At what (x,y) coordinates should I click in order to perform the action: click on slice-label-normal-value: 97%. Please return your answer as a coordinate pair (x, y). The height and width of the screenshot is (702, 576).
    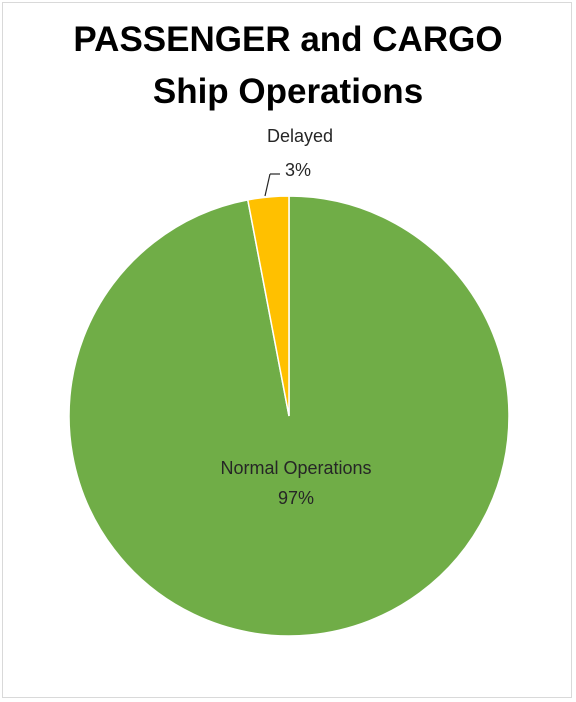
    Looking at the image, I should click on (296, 498).